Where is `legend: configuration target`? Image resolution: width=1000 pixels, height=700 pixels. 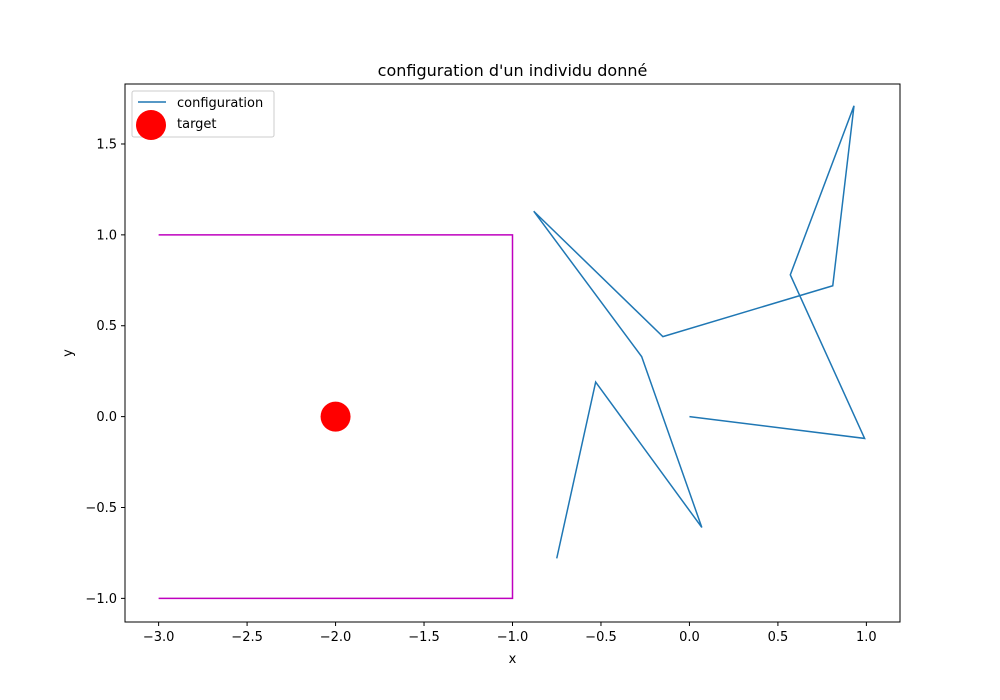 legend: configuration target is located at coordinates (203, 115).